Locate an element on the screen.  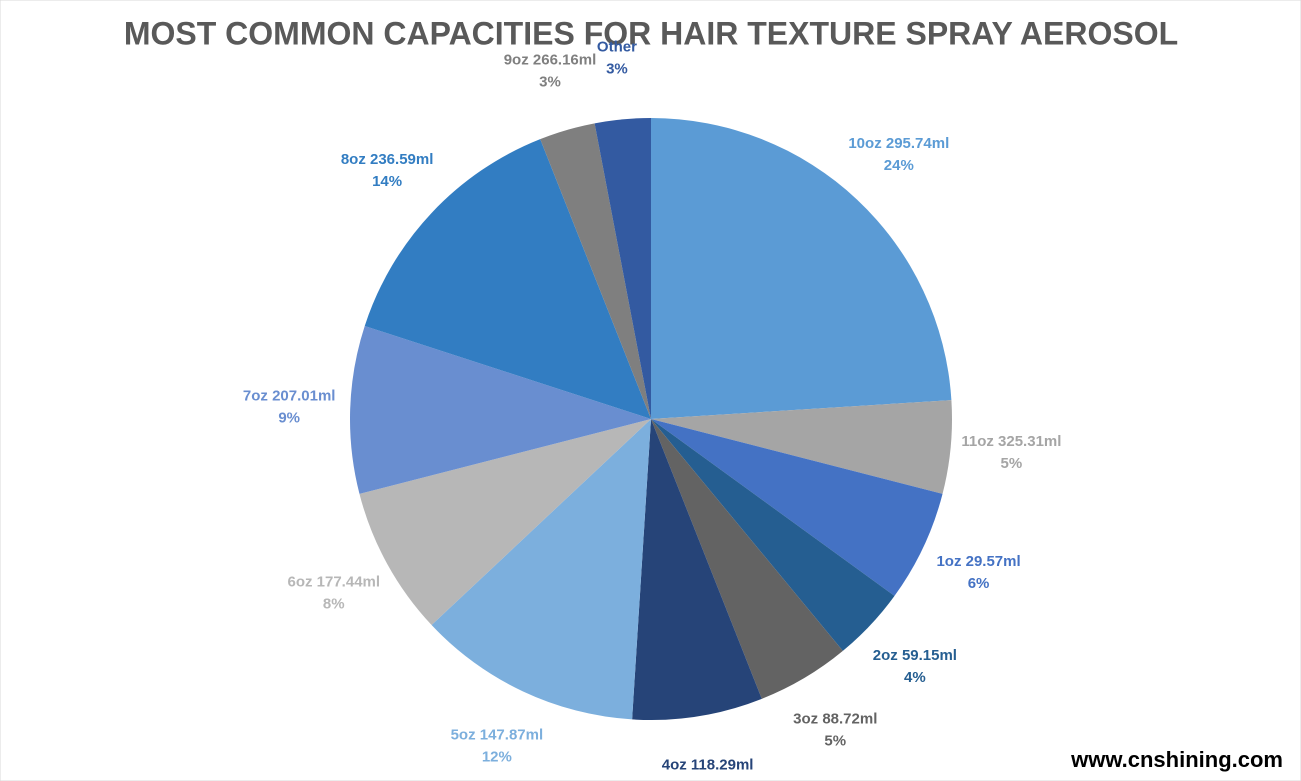
slice-label: 3oz 88.72ml is located at coordinates (835, 719).